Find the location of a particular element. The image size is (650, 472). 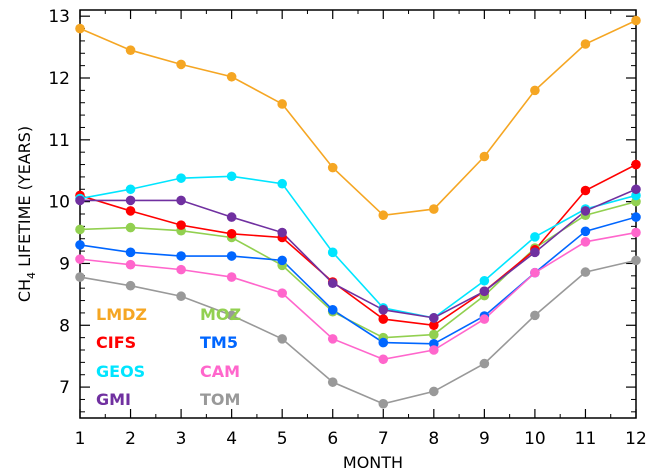

y-axis-title-suffix: LIFETIME (YEARS) is located at coordinates (24, 199).